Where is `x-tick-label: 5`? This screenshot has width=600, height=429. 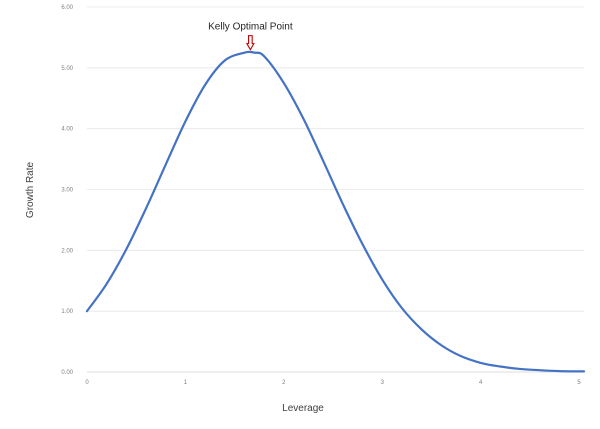
x-tick-label: 5 is located at coordinates (579, 383).